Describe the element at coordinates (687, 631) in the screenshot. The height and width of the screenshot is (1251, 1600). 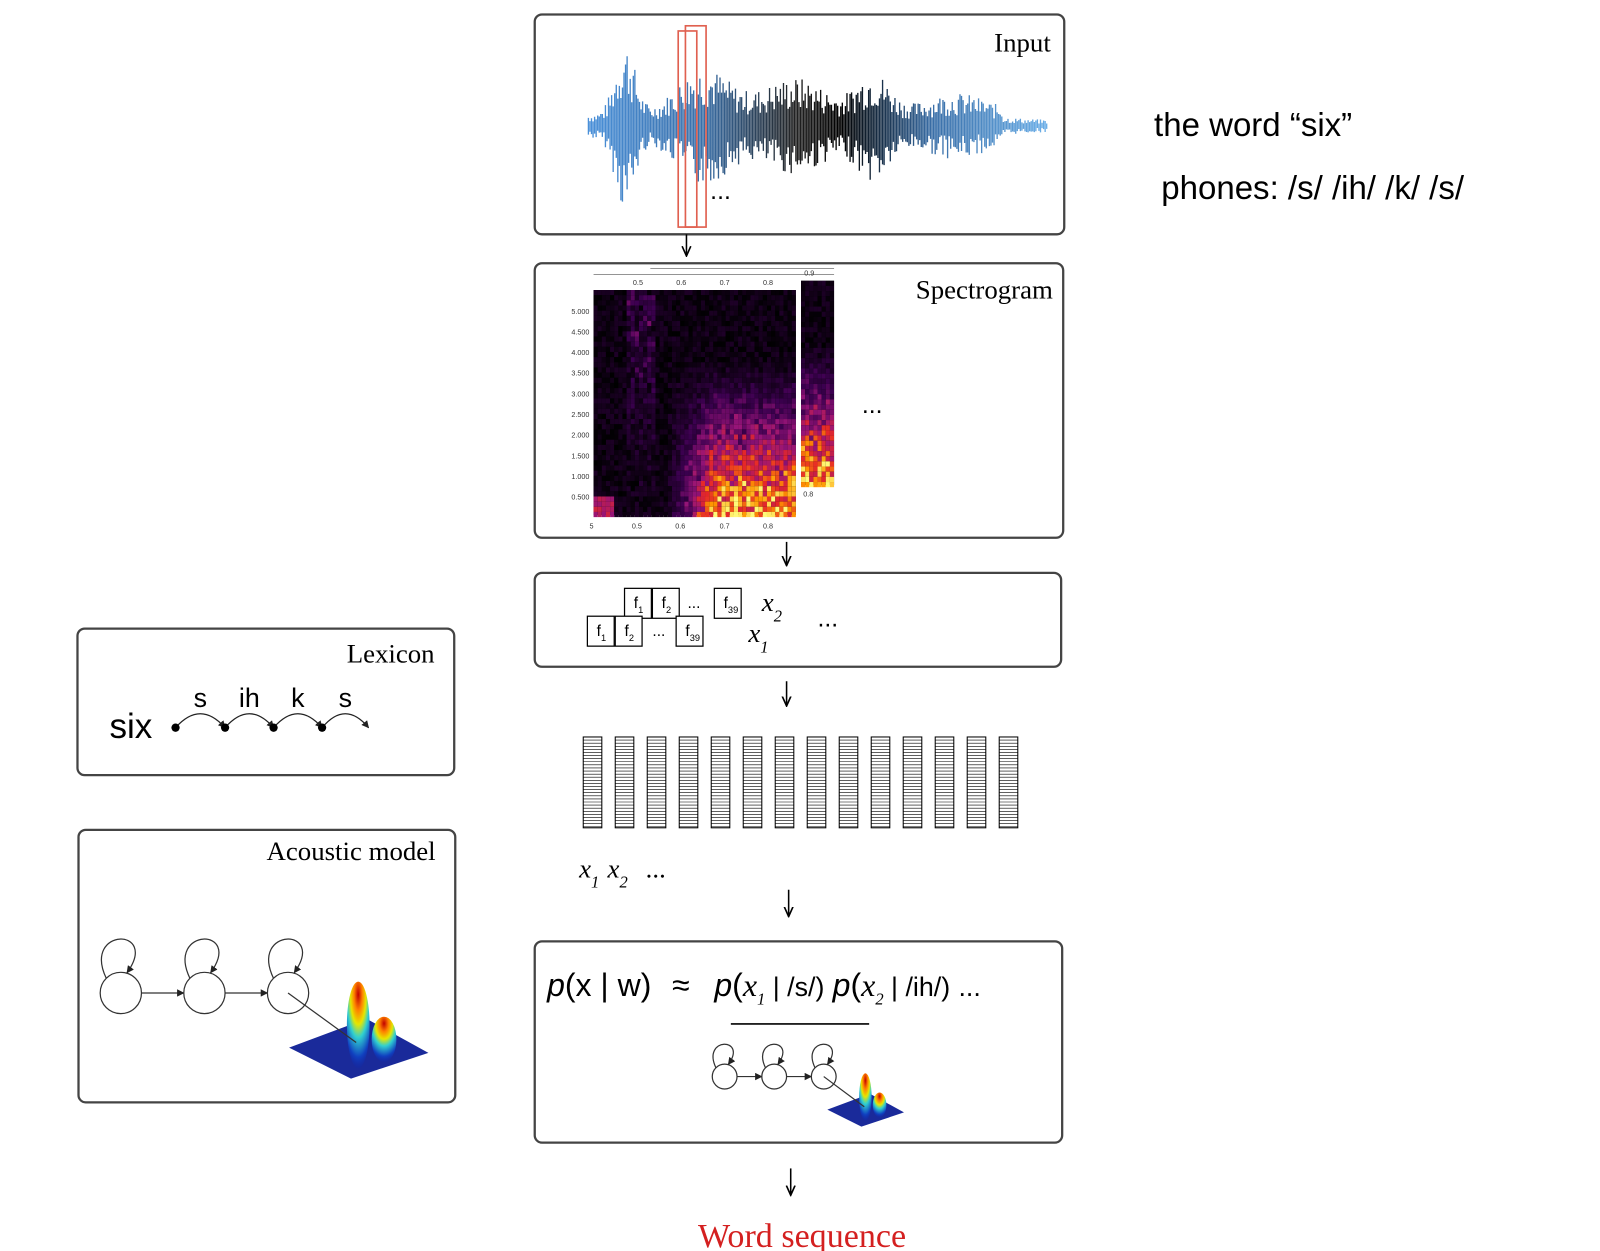
I see `symbol: f` at that location.